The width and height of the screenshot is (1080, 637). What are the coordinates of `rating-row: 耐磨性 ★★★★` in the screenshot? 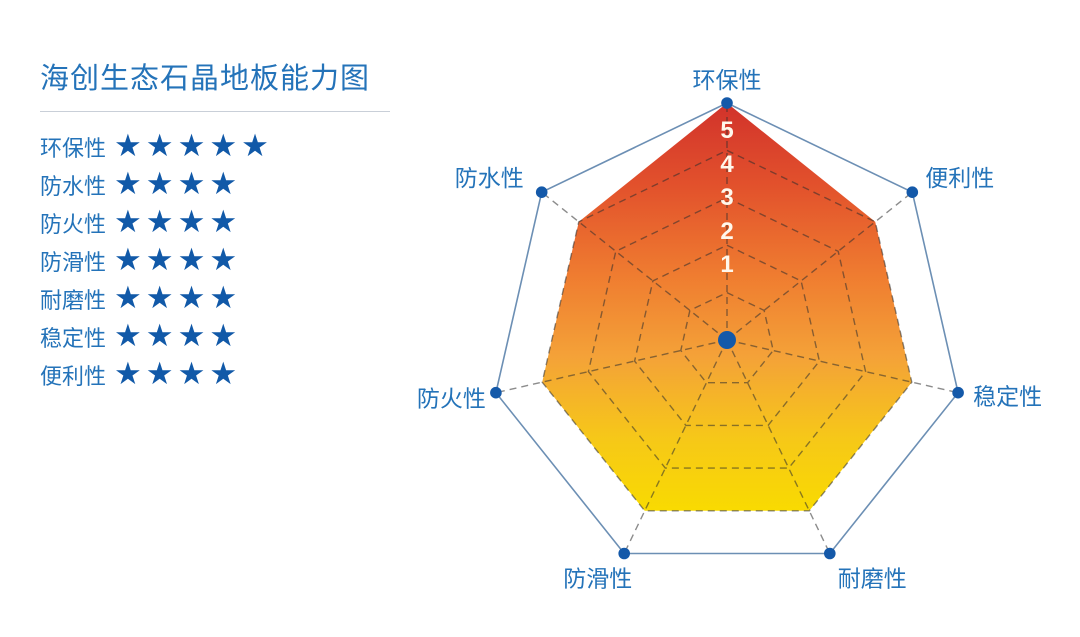 It's located at (220, 299).